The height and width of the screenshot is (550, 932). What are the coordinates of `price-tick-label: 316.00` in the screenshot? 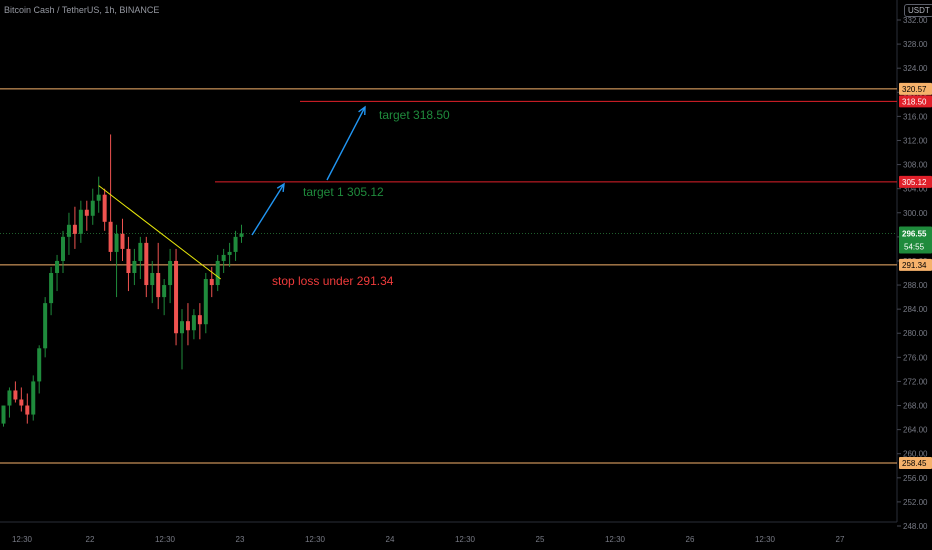 It's located at (915, 116).